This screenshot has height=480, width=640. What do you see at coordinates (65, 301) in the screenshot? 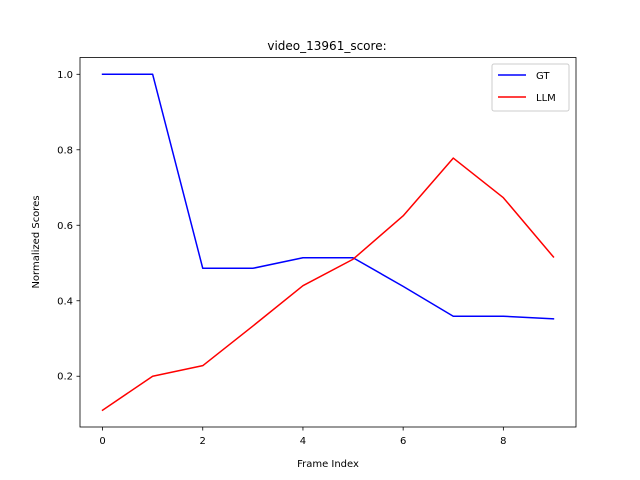
I see `y-tick-label: 0.4` at bounding box center [65, 301].